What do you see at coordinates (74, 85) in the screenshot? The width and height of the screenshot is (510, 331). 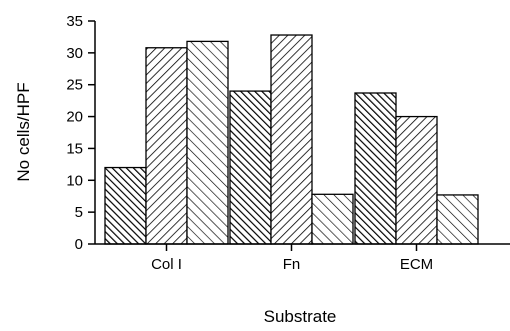 I see `y-tick-label-25: 25` at bounding box center [74, 85].